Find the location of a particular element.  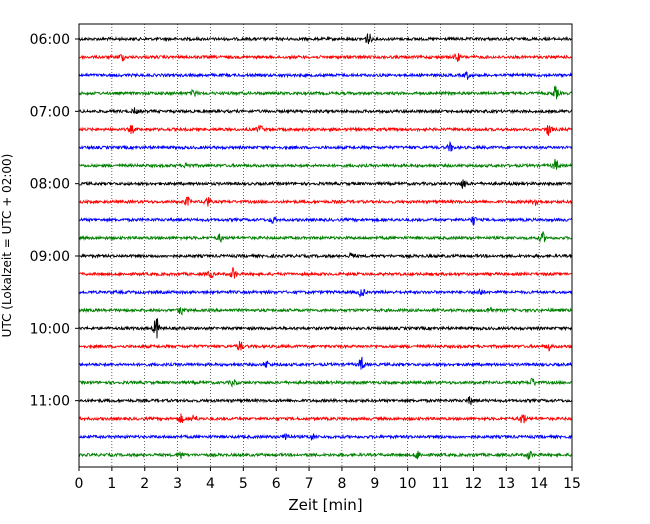

x-tick-label-14: 14 is located at coordinates (539, 484).